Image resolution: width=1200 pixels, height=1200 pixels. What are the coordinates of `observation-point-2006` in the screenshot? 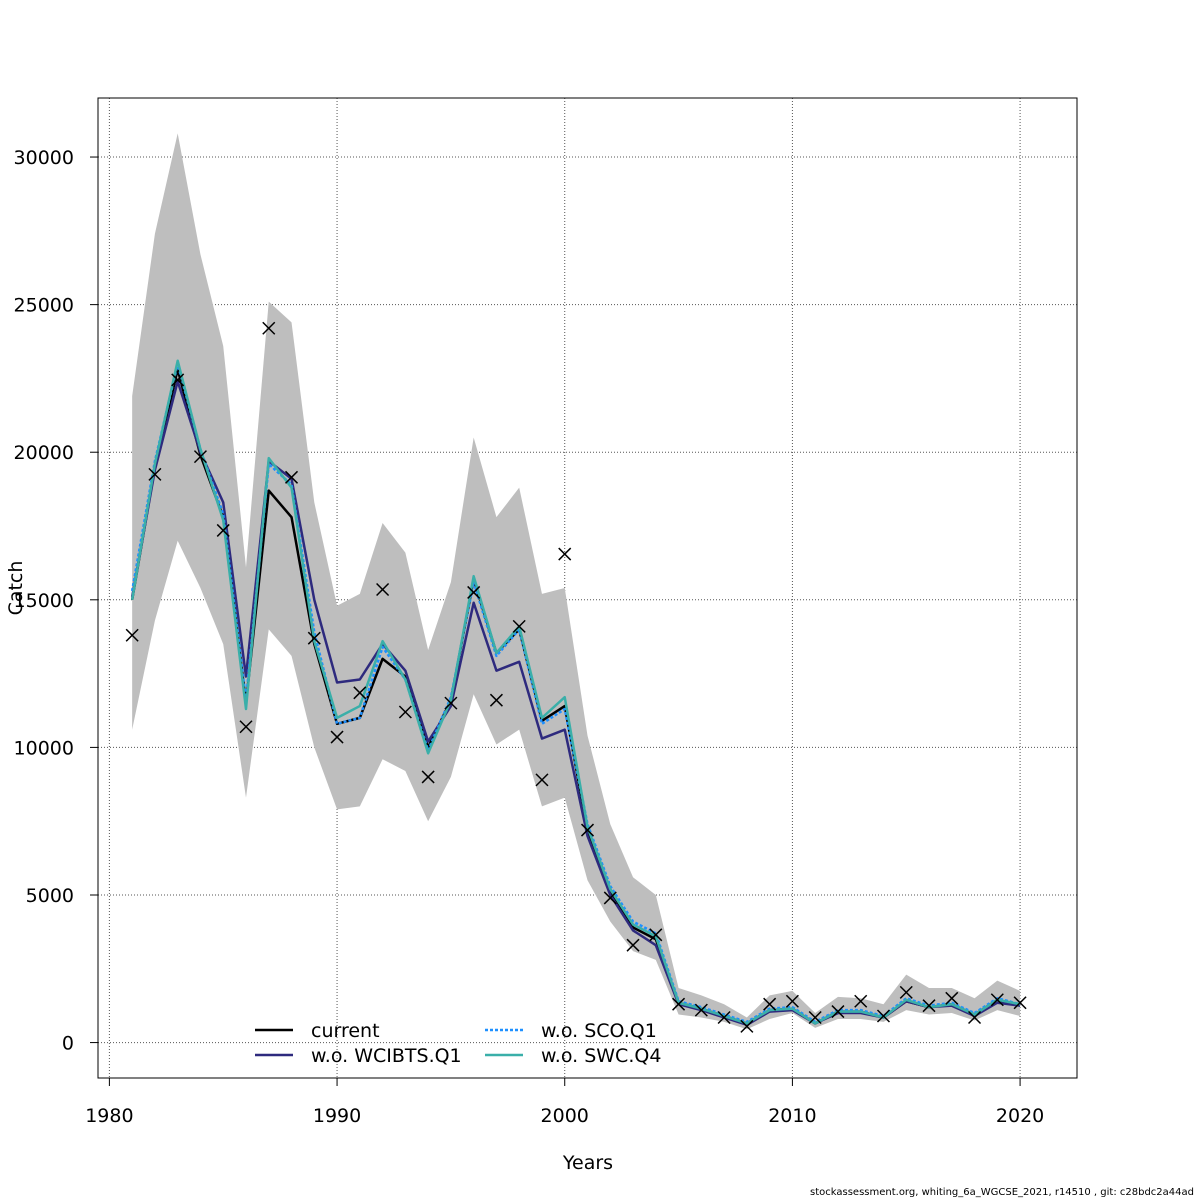 It's located at (701, 1010).